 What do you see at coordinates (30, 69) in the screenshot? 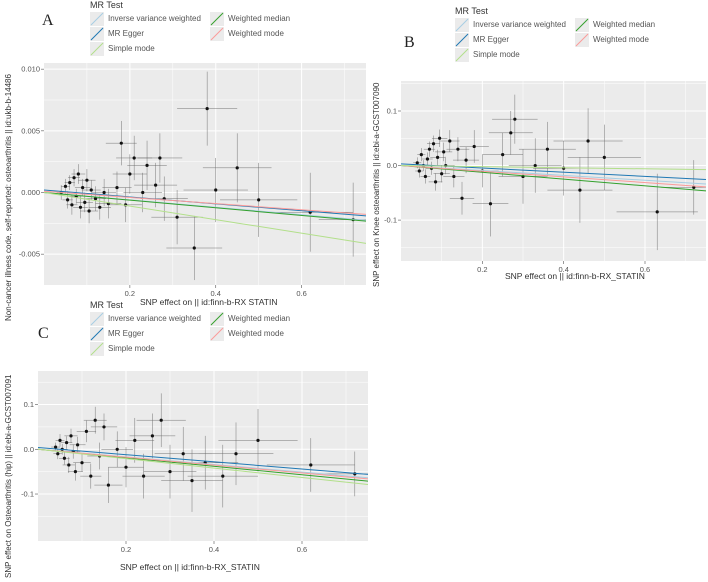
I see `y-tick-label: 0.010` at bounding box center [30, 69].